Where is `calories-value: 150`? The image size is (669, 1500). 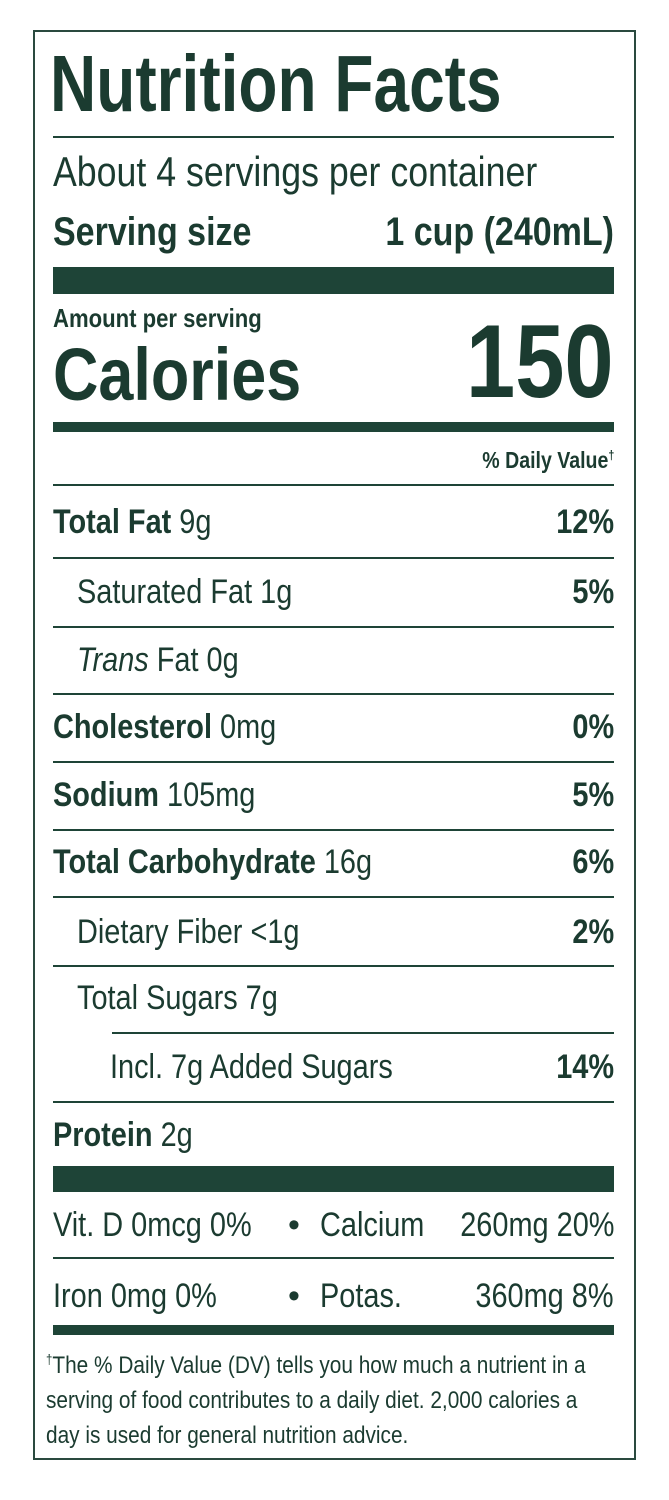
calories-value: 150 is located at coordinates (540, 362).